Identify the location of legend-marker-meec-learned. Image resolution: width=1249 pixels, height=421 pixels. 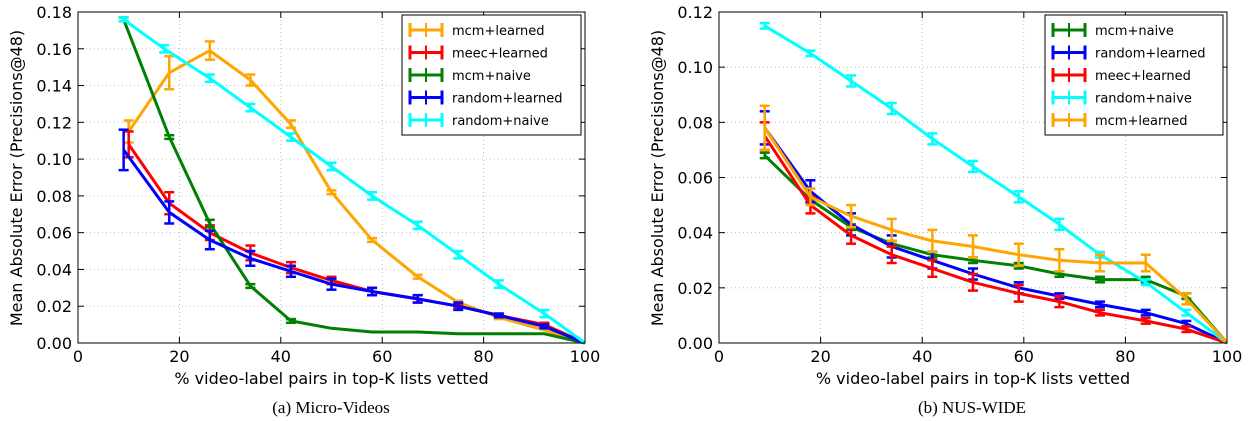
(1069, 75).